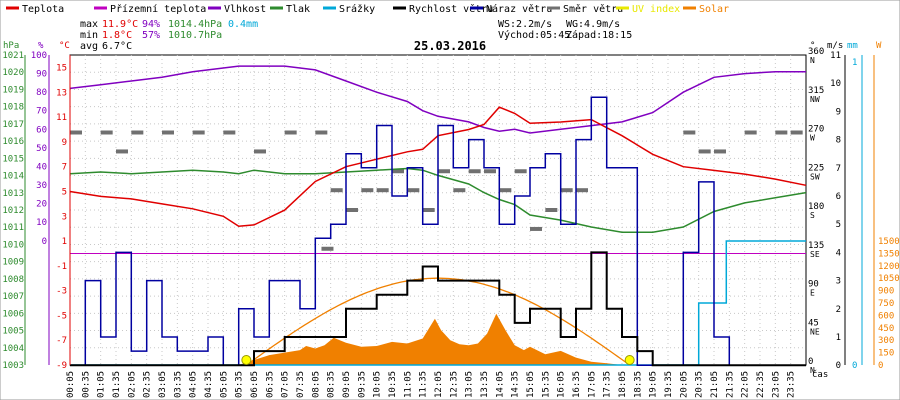 This screenshot has width=900, height=400. Describe the element at coordinates (13, 263) in the screenshot. I see `hpa-tick-label: 1009` at that location.